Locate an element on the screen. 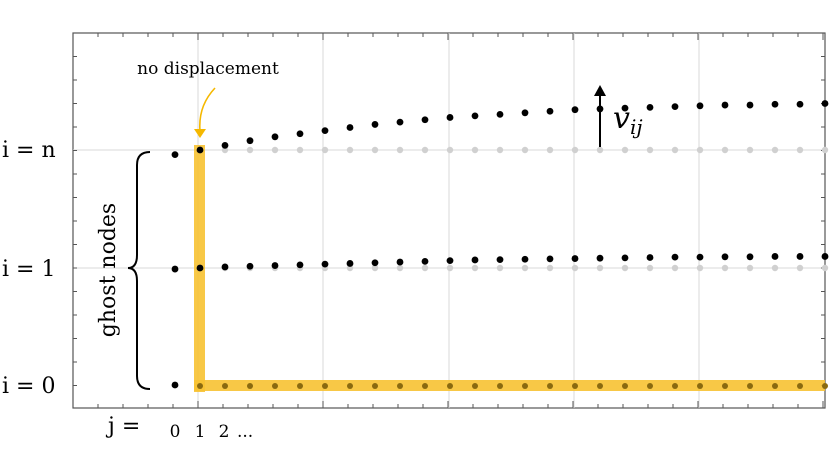  no-displacement-arrow-line is located at coordinates (207, 109).